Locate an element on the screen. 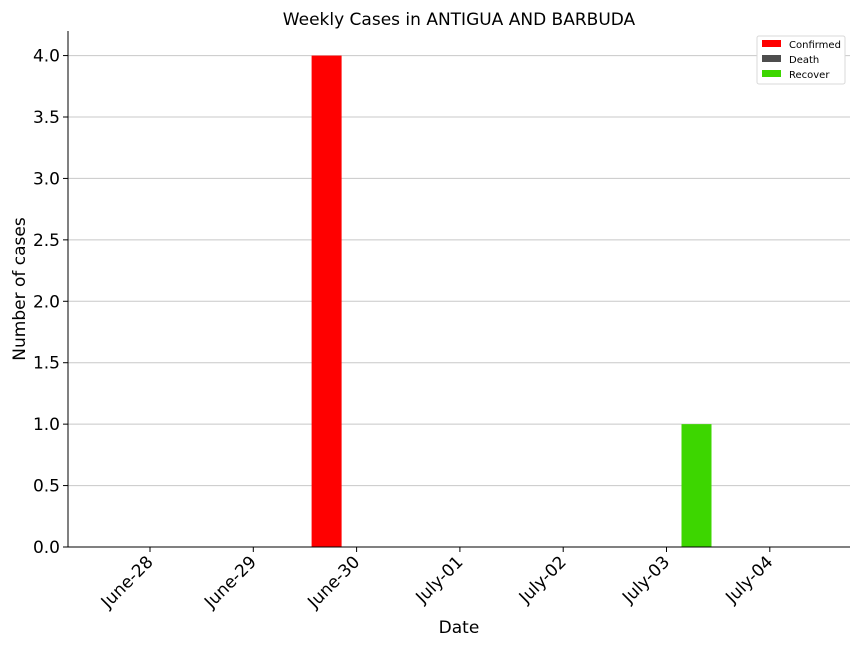 Image resolution: width=864 pixels, height=648 pixels. x-tick-label: July-01 is located at coordinates (440, 580).